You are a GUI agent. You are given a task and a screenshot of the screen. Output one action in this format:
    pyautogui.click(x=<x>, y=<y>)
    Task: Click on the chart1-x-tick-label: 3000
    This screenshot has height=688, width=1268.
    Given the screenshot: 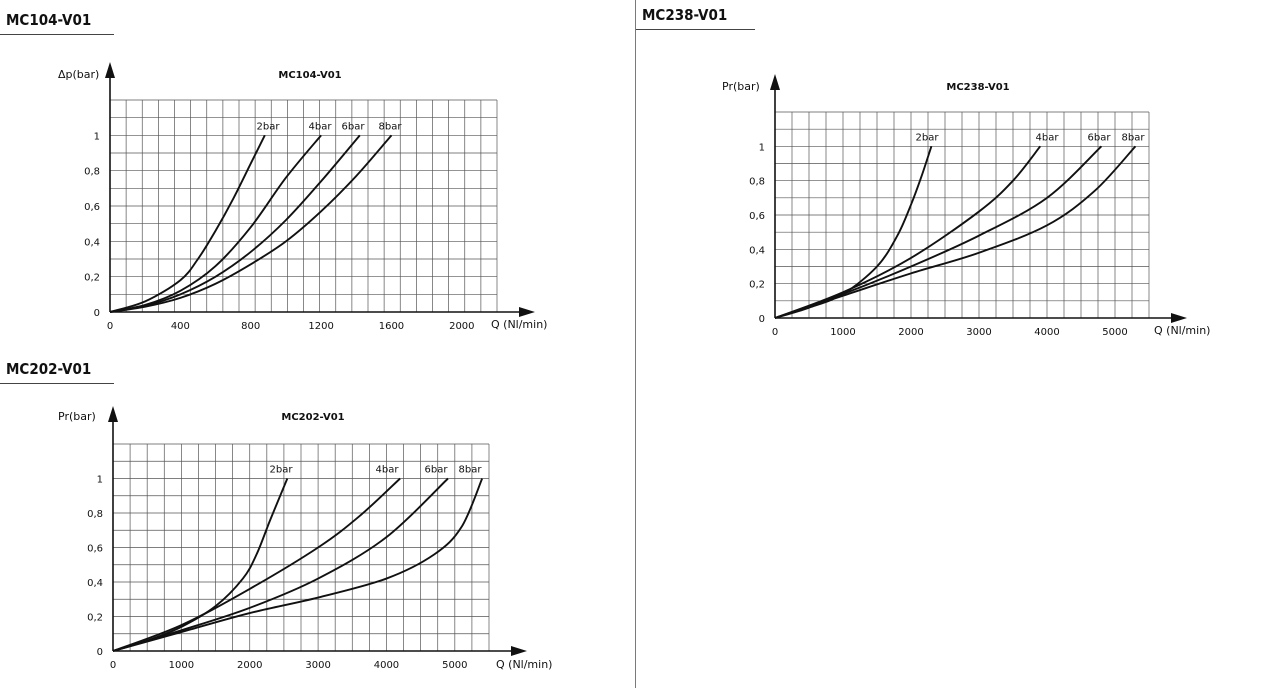 What is the action you would take?
    pyautogui.click(x=317, y=665)
    